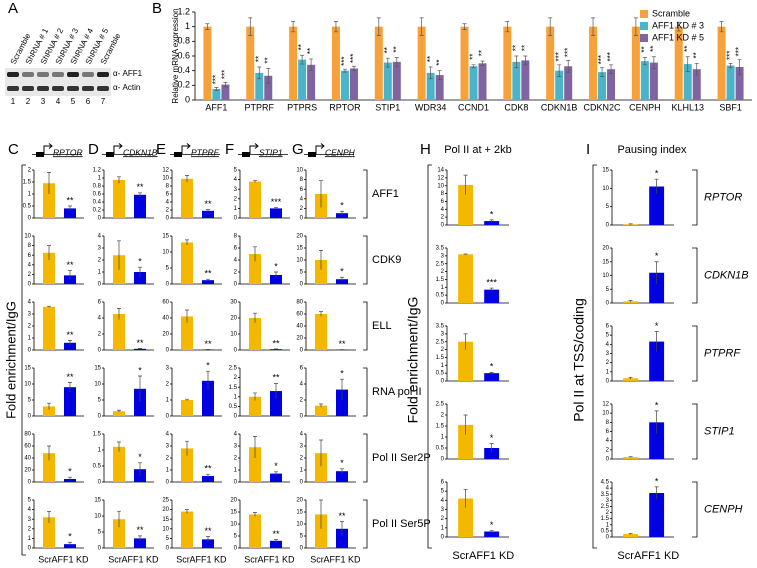 The width and height of the screenshot is (757, 568). Describe the element at coordinates (183, 41) in the screenshot. I see `y-tick-label: 0.8` at that location.